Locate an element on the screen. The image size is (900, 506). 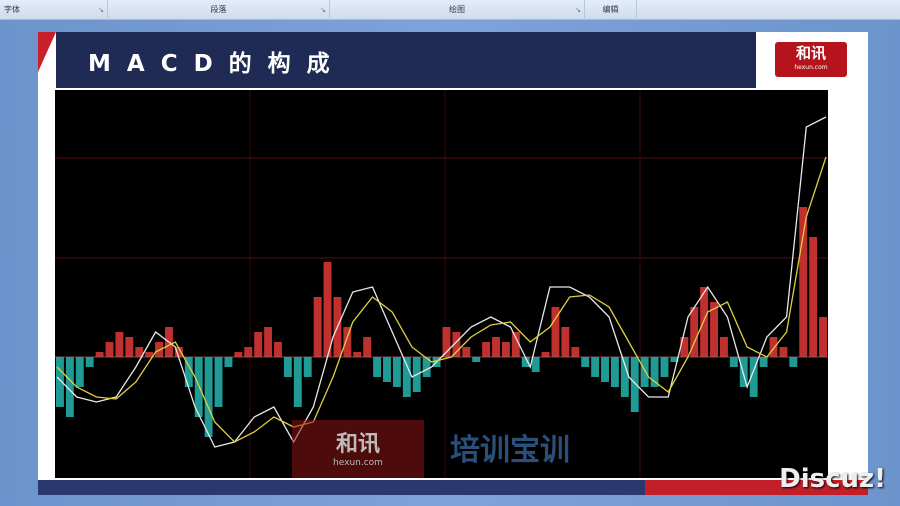
ribbon-group-paragraph: 段落 ↘ is located at coordinates (219, 10).